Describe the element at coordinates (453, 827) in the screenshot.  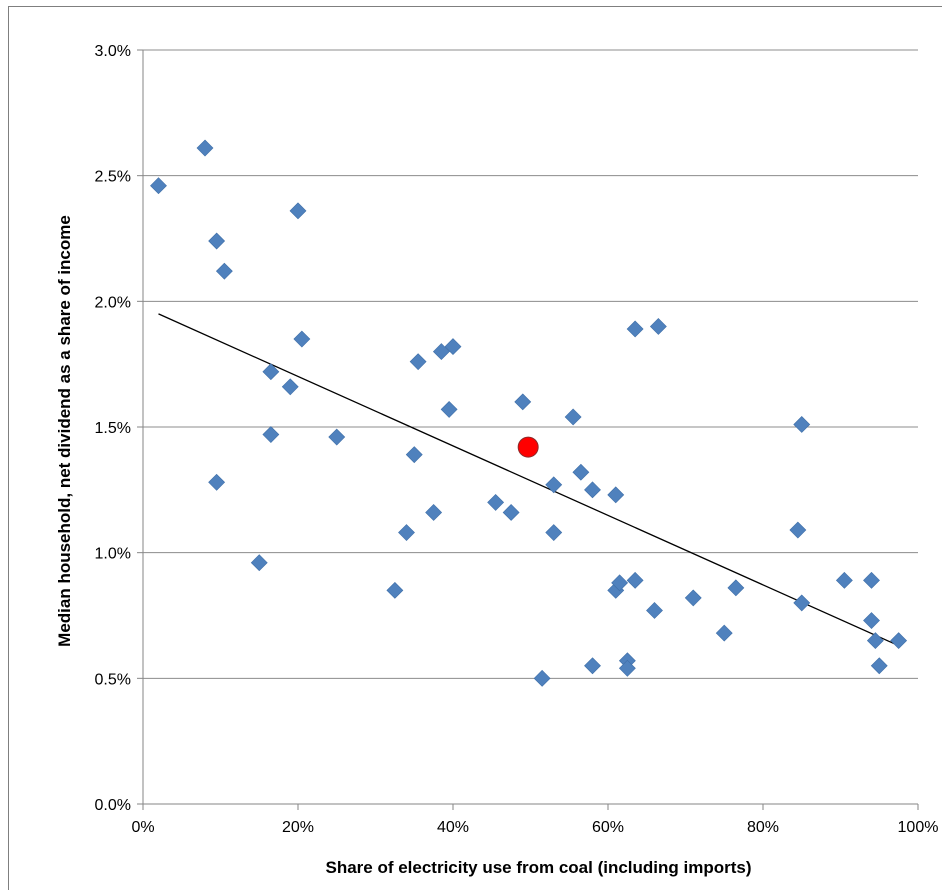
I see `x-tick-label: 40%` at that location.